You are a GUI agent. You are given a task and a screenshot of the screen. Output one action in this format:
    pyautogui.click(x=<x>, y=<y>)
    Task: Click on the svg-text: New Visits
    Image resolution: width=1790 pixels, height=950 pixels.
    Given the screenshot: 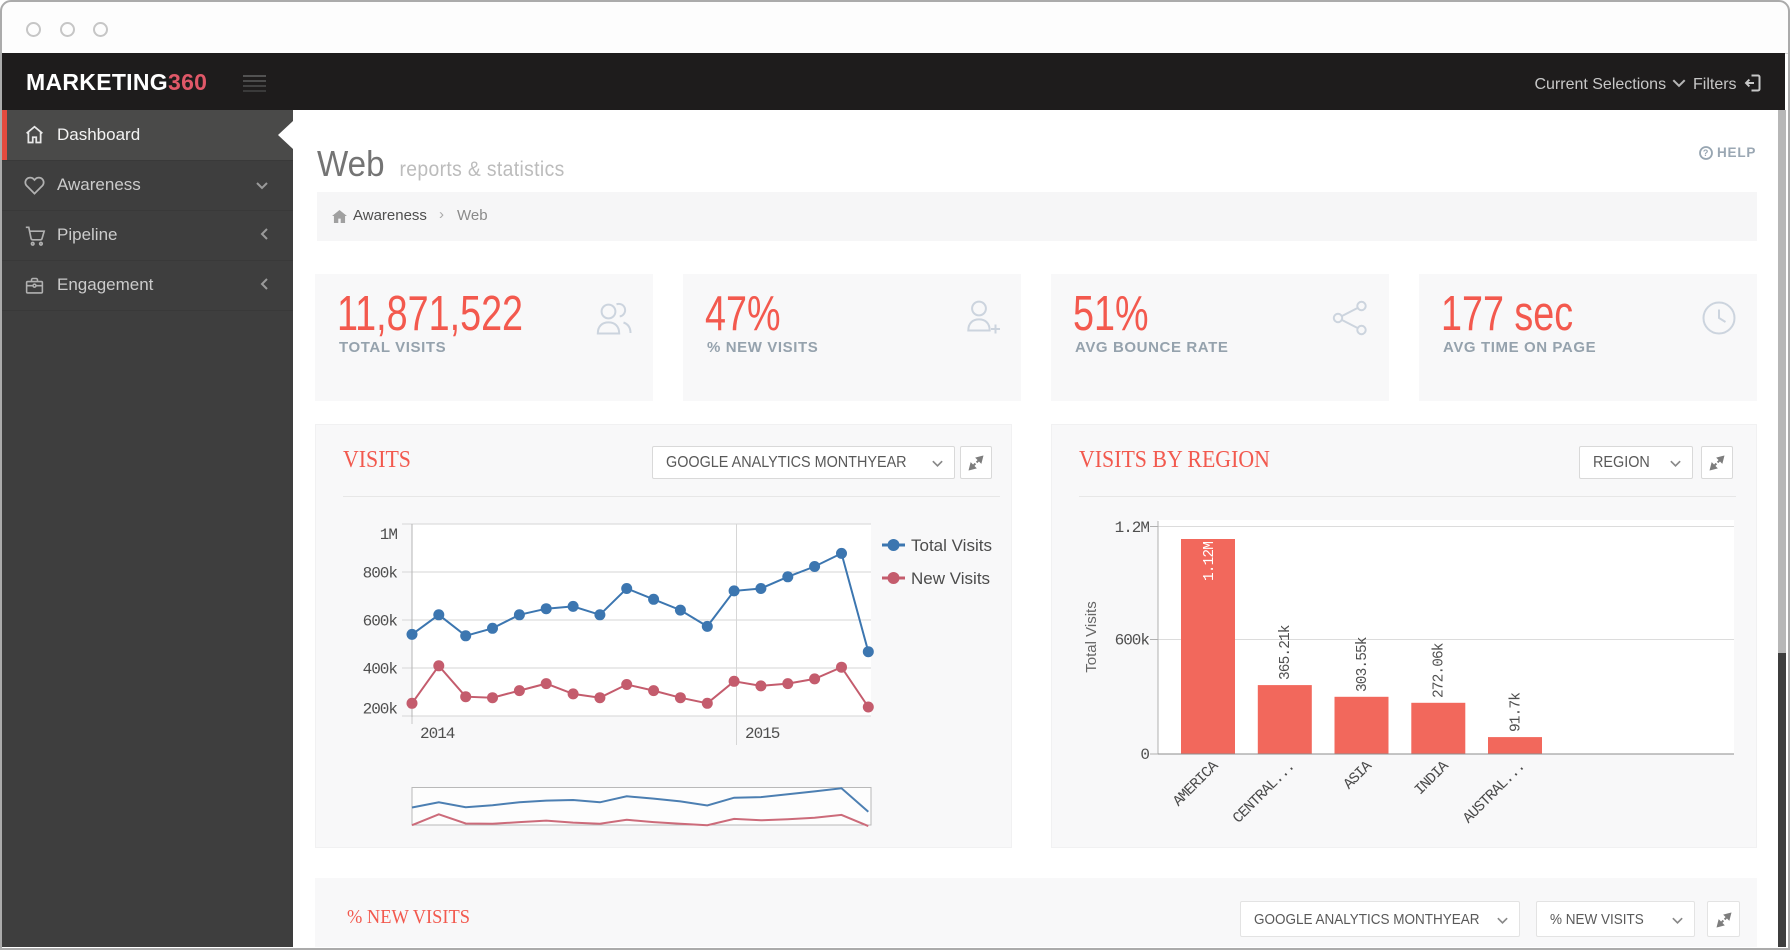 What is the action you would take?
    pyautogui.click(x=950, y=578)
    